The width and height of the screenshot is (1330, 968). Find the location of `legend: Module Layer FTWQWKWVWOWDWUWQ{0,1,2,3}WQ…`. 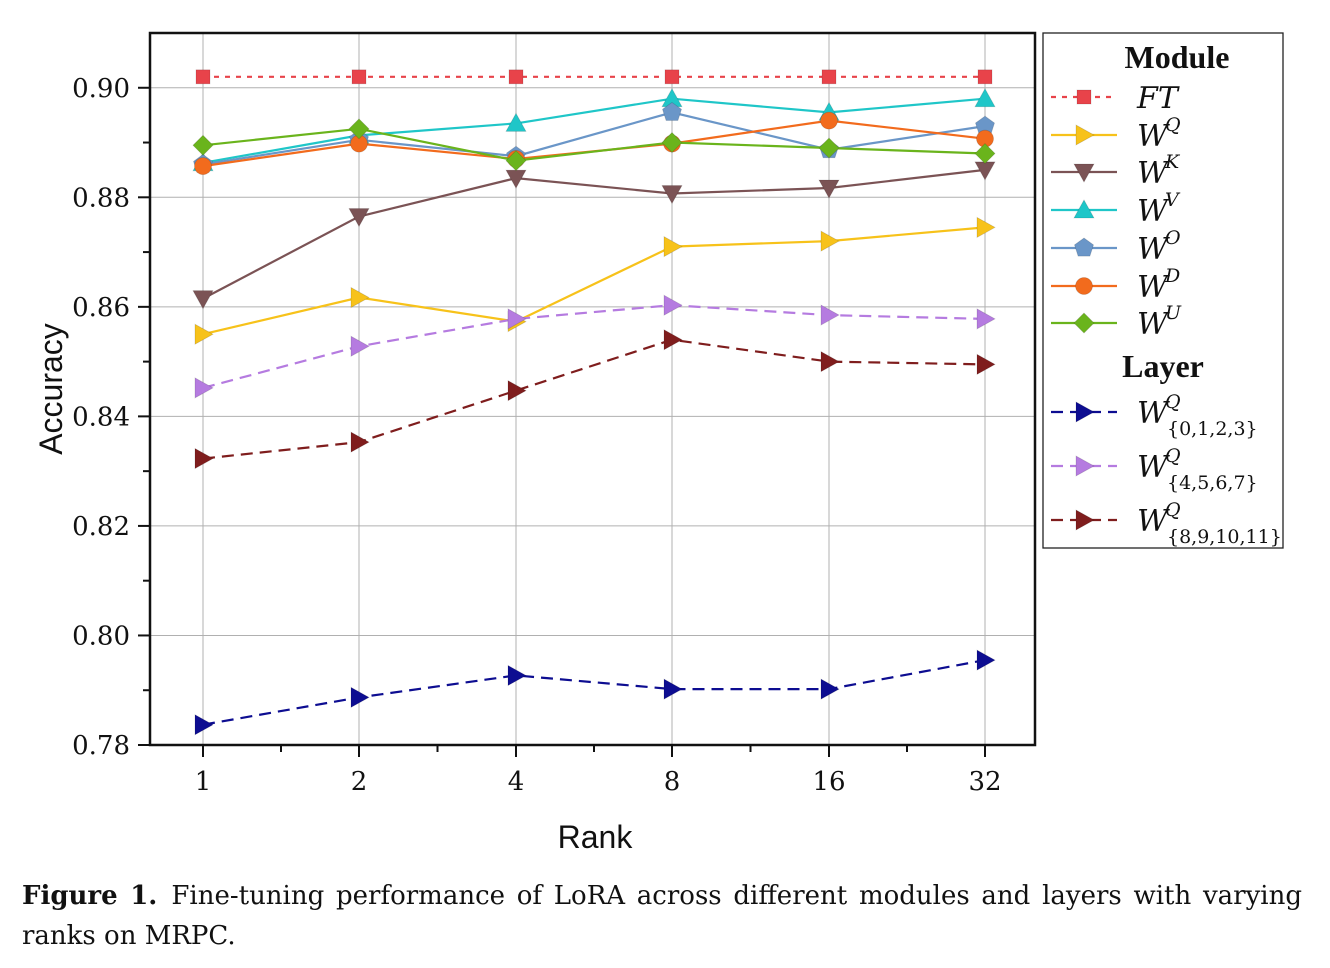

legend: Module Layer FTWQWKWVWOWDWUWQ{0,1,2,3}WQ… is located at coordinates (1163, 290).